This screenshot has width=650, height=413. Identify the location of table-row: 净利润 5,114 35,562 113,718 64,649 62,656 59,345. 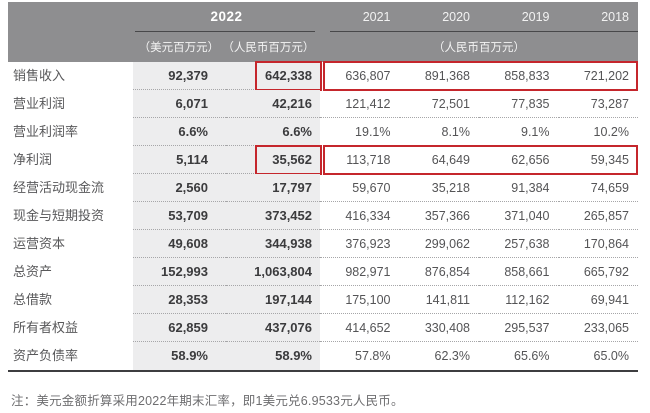
(323, 160).